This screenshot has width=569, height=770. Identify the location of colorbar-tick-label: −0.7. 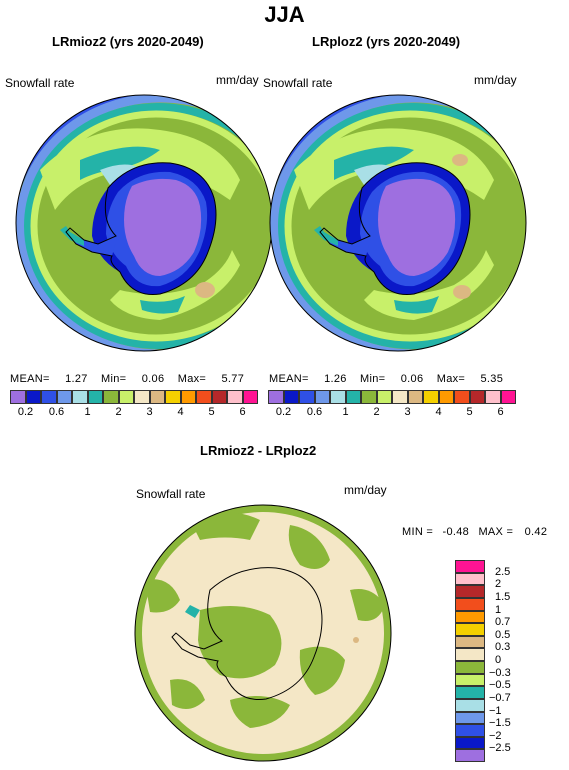
(500, 697).